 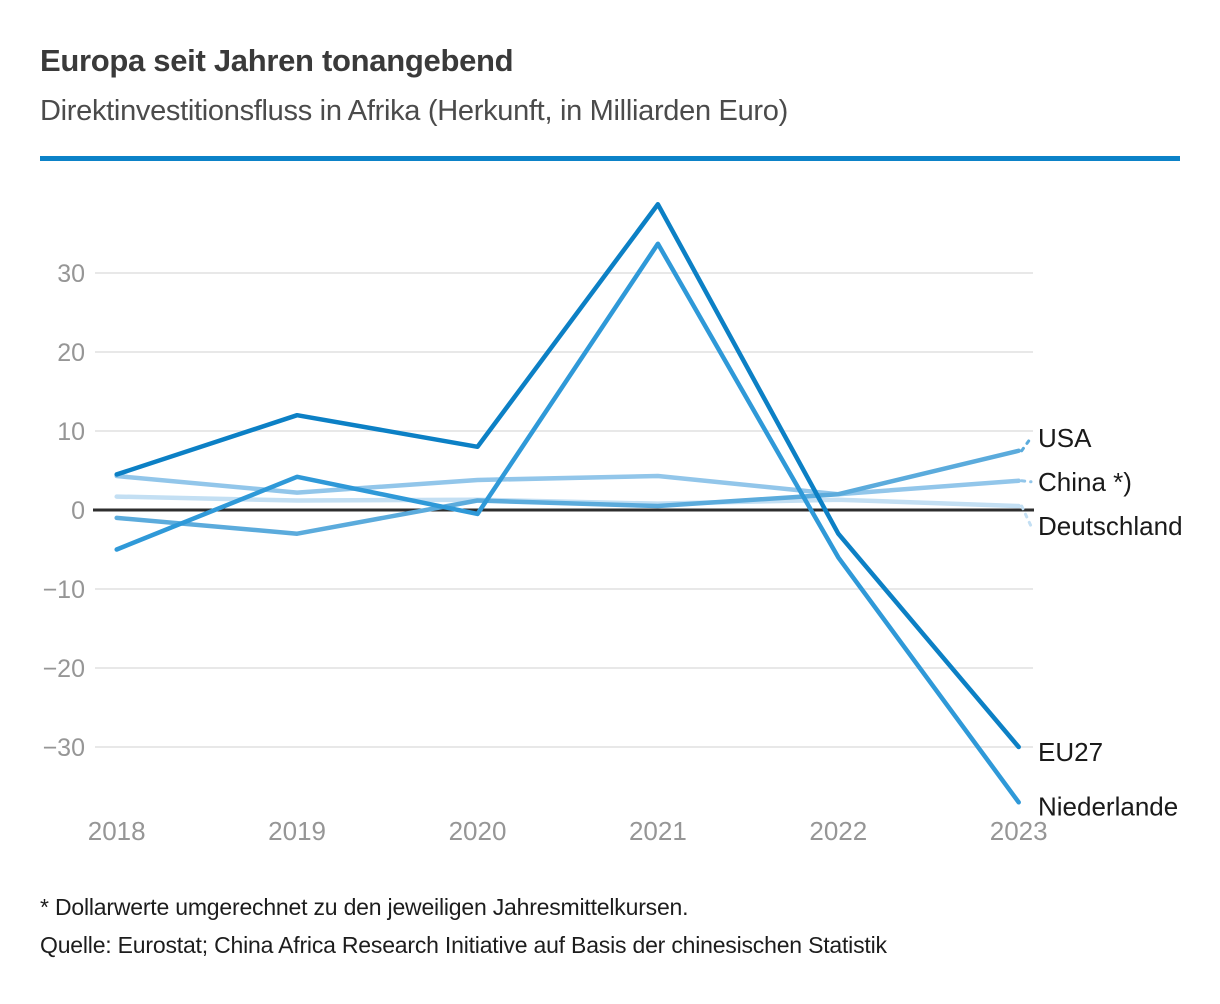 What do you see at coordinates (1110, 526) in the screenshot?
I see `series-label-deutschland: Deutschland` at bounding box center [1110, 526].